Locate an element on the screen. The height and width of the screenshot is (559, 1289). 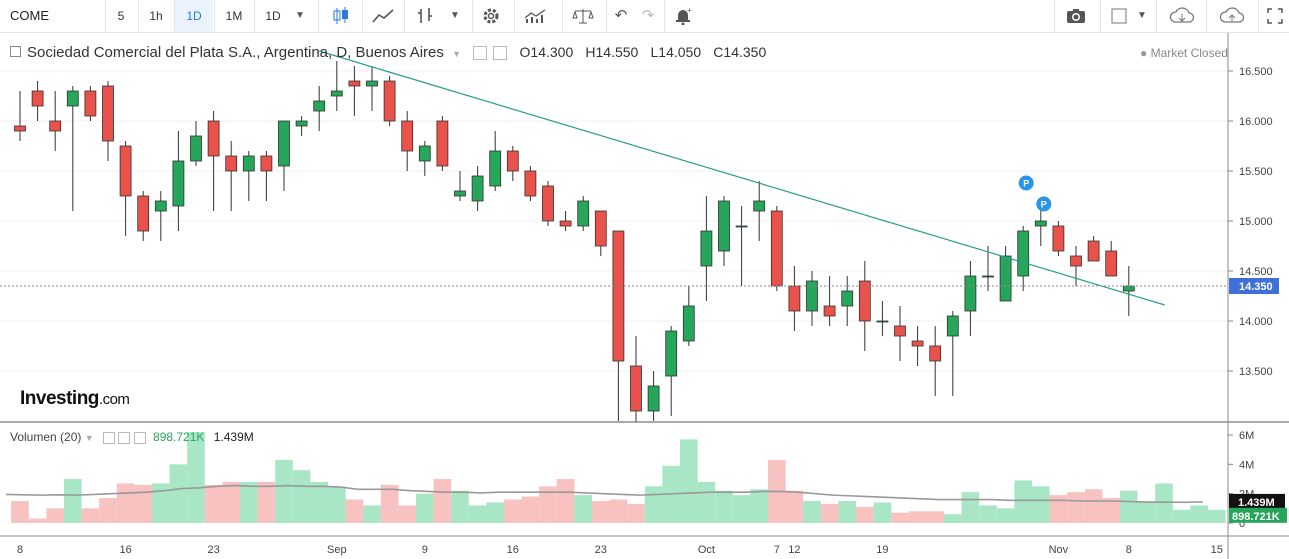
legend-collapse-icon is located at coordinates (15, 51).